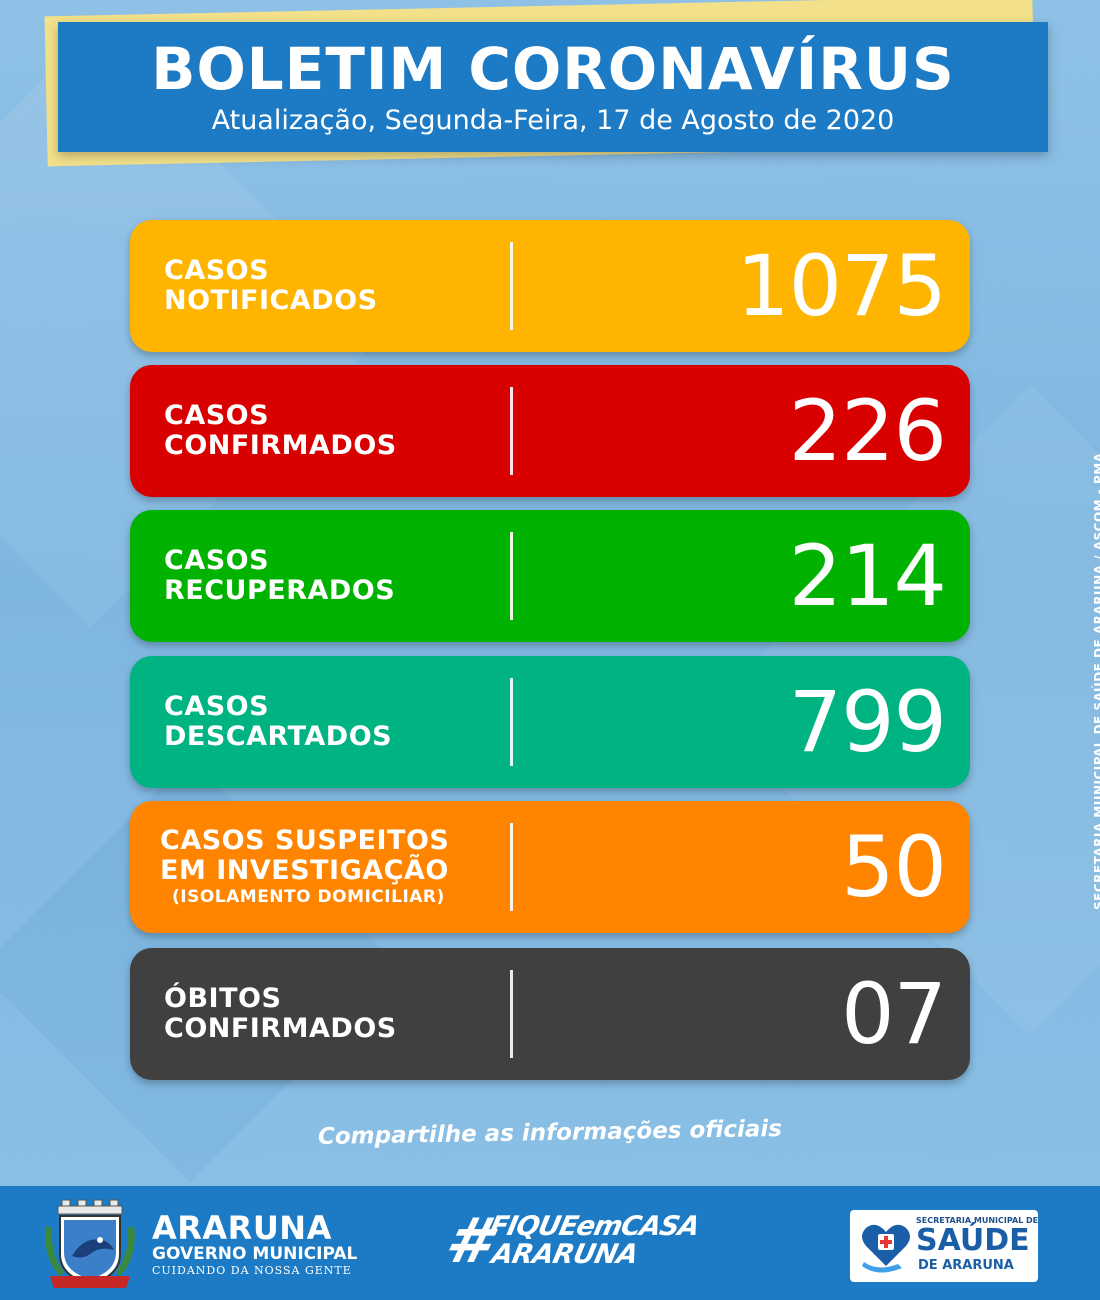 This screenshot has height=1300, width=1100. What do you see at coordinates (553, 69) in the screenshot?
I see `page-title: BOLETIM CORONAVÍRUS` at bounding box center [553, 69].